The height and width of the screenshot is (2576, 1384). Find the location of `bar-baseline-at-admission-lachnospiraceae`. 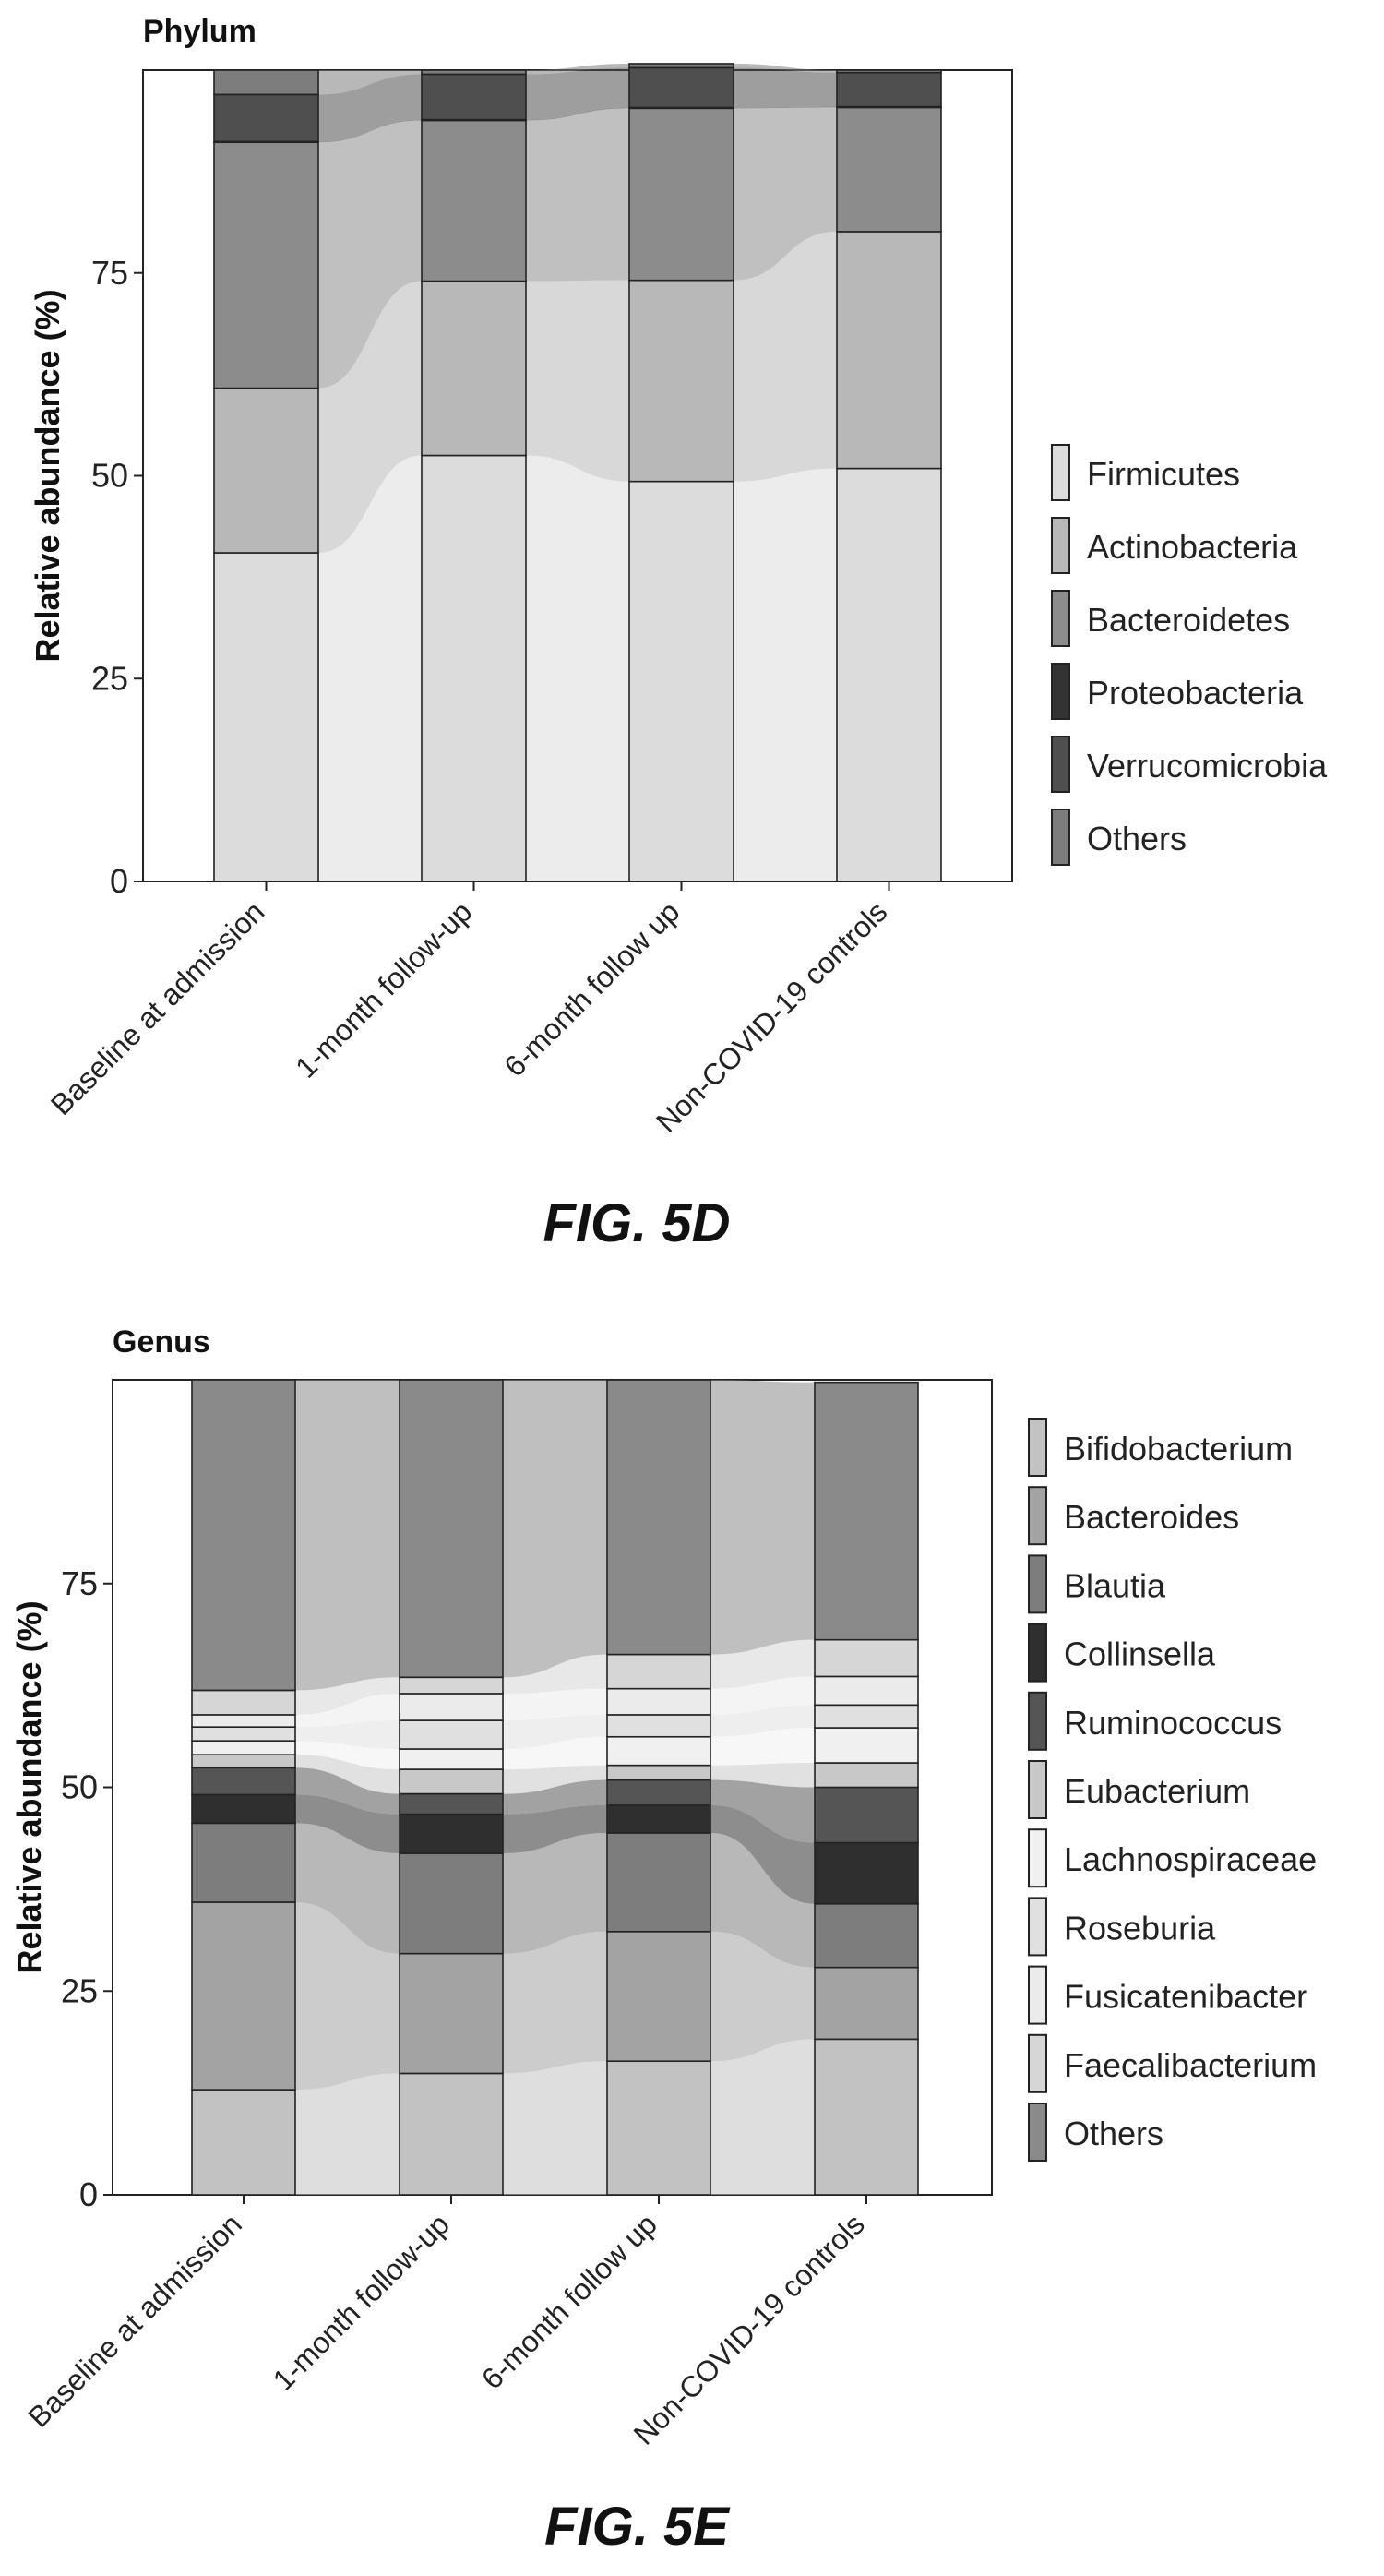

bar-baseline-at-admission-lachnospiraceae is located at coordinates (243, 1748).